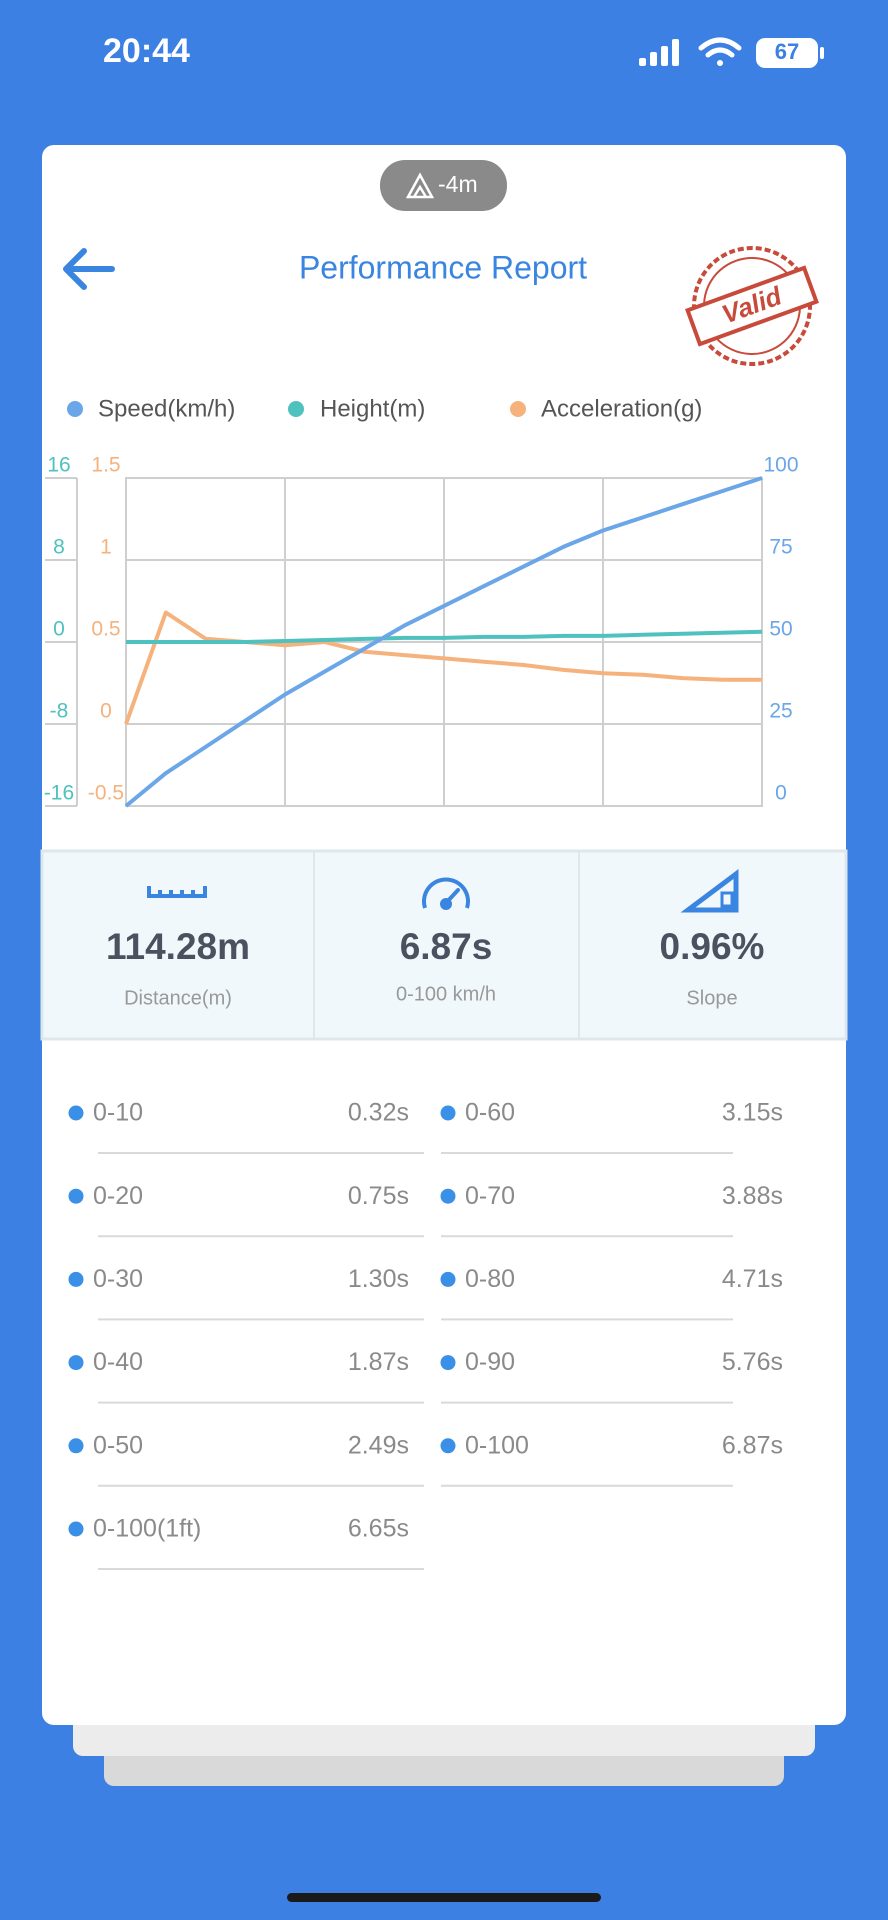  I want to click on height-tick-label: 8, so click(59, 547).